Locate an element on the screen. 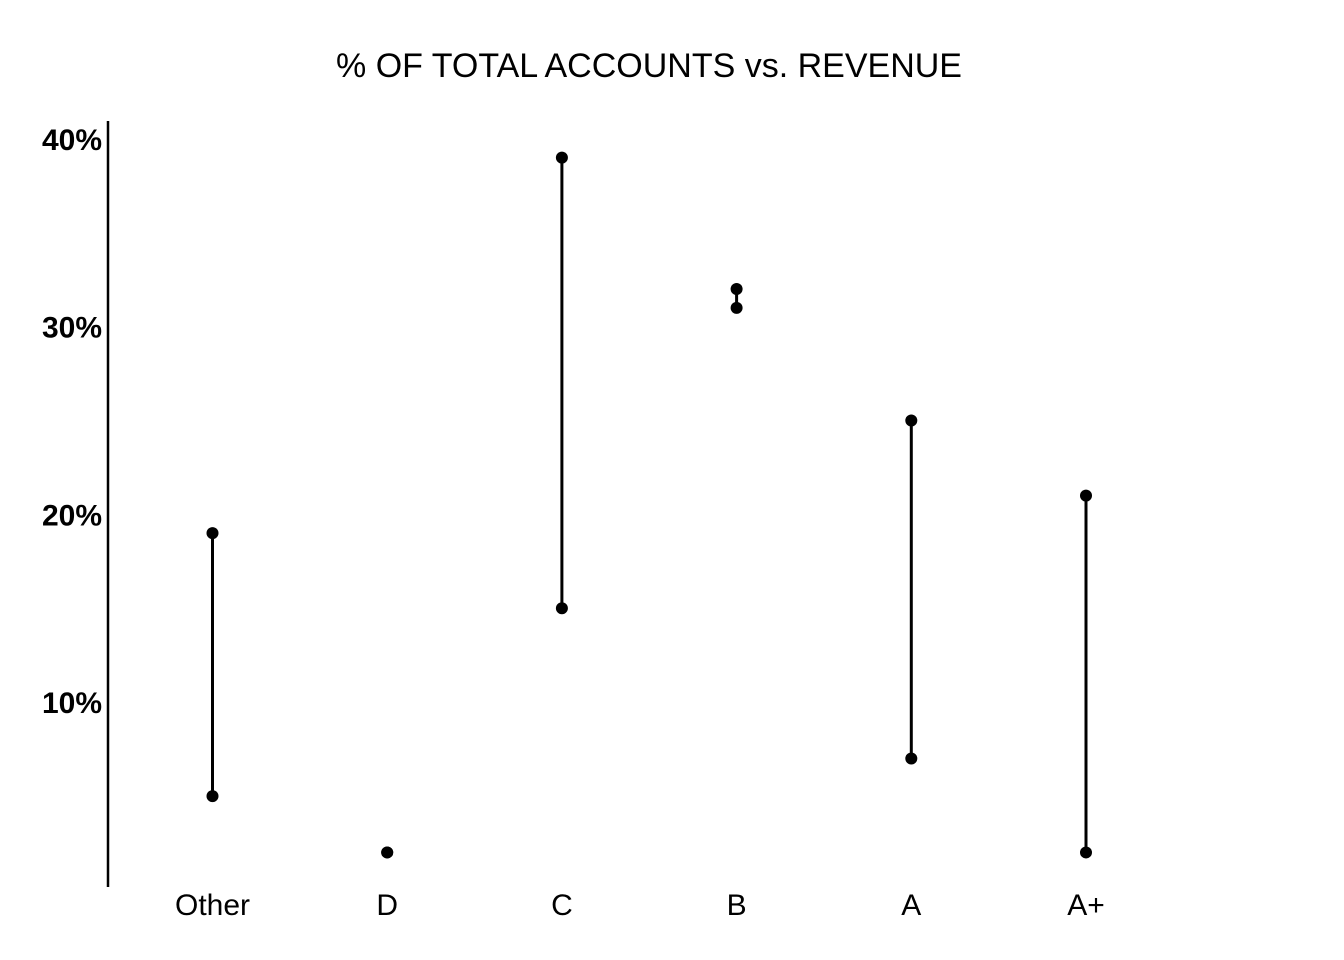 The height and width of the screenshot is (960, 1344). x-tick-label: A is located at coordinates (911, 905).